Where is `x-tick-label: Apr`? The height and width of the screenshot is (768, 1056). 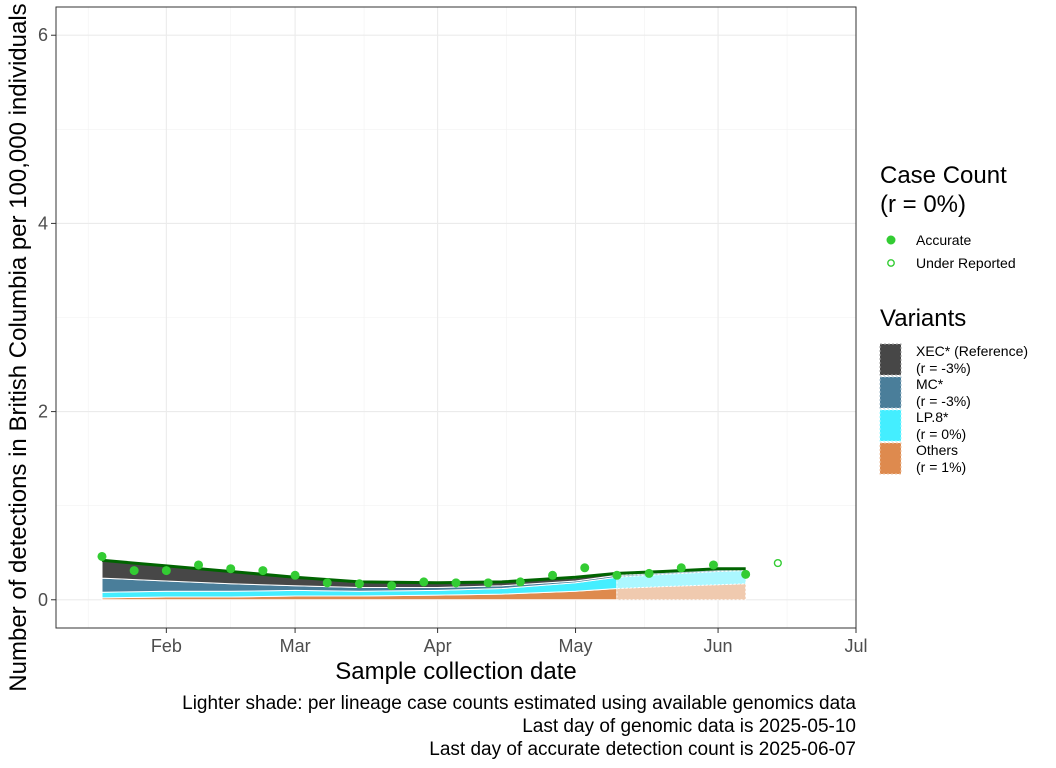 x-tick-label: Apr is located at coordinates (438, 646).